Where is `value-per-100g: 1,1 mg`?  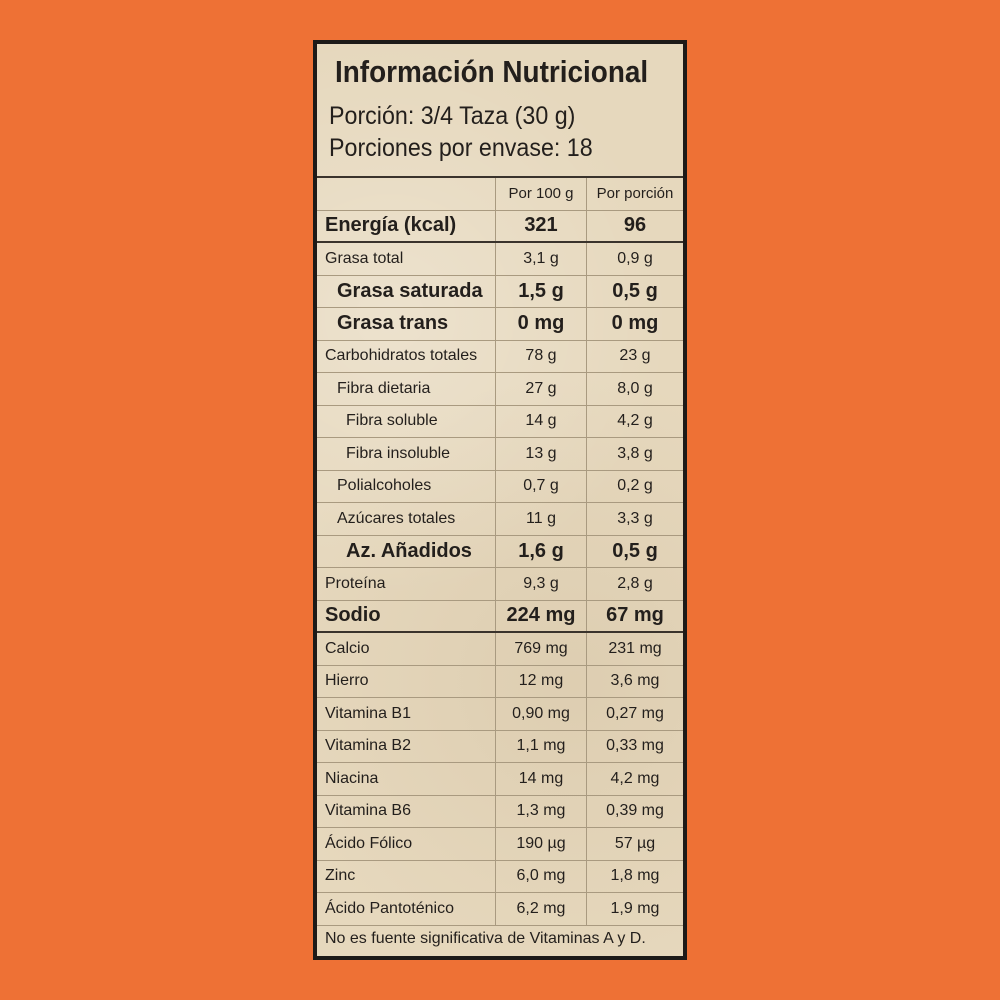 value-per-100g: 1,1 mg is located at coordinates (540, 746).